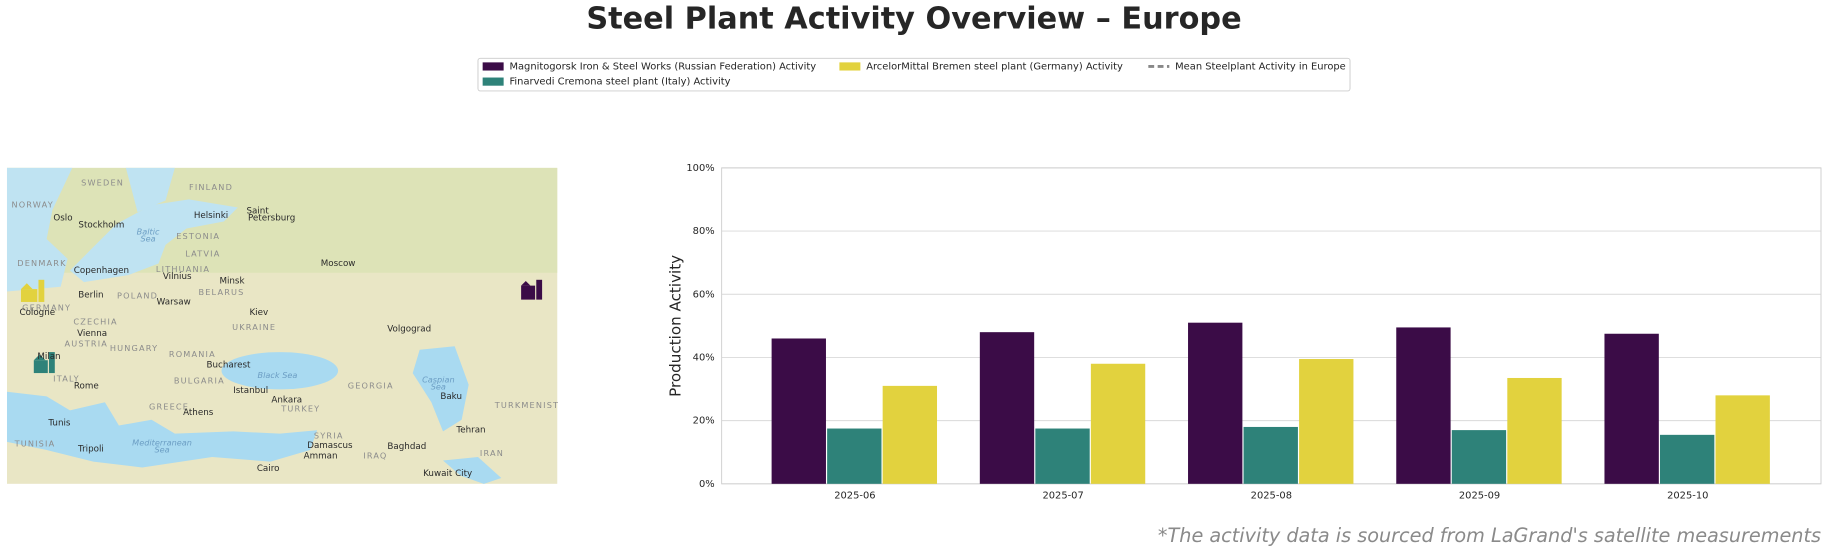 The width and height of the screenshot is (1828, 558). Describe the element at coordinates (257, 212) in the screenshot. I see `map-label: Saint` at that location.